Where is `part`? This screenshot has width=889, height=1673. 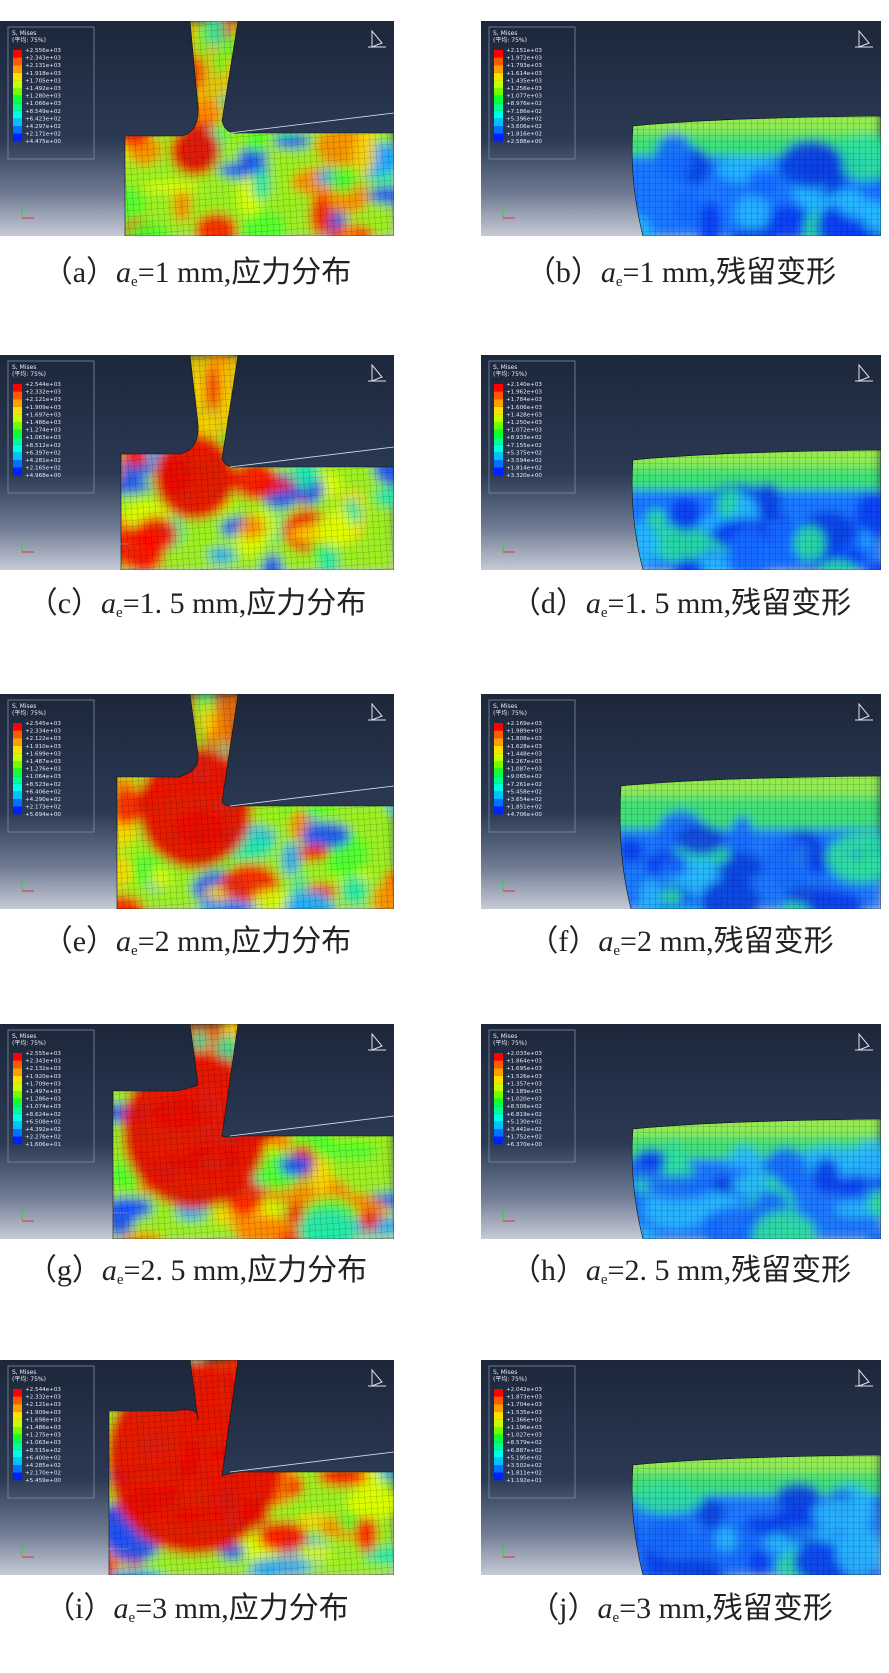 part is located at coordinates (750, 842).